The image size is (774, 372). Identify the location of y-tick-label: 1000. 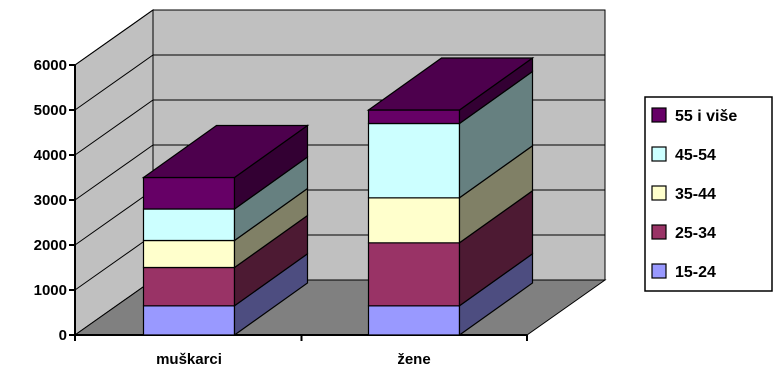
(50, 290).